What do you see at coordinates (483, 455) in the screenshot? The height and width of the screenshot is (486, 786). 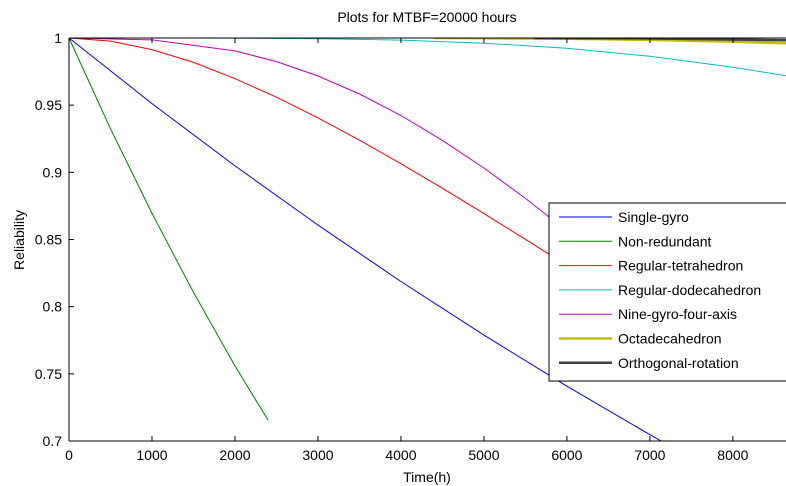 I see `x-tick-label: 5000` at bounding box center [483, 455].